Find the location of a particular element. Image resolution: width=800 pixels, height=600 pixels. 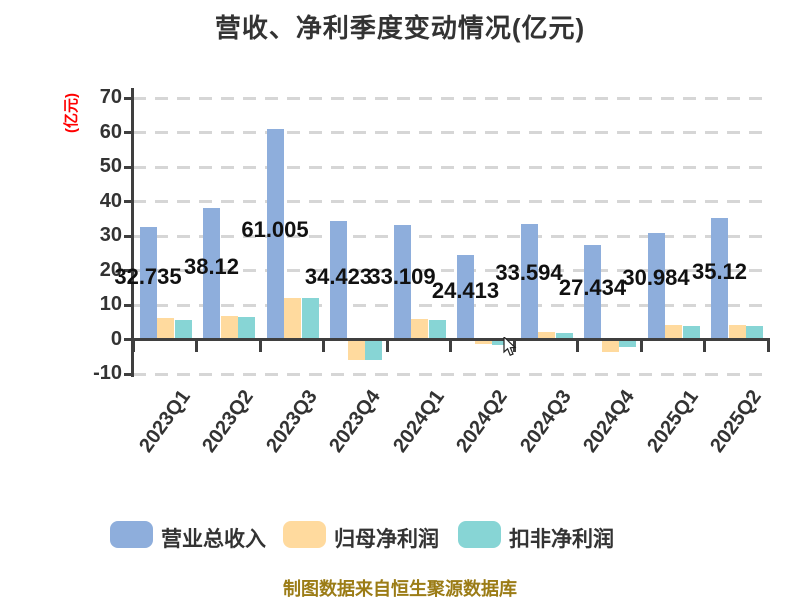

bar-total-revenue-2023Q2 is located at coordinates (211, 273).